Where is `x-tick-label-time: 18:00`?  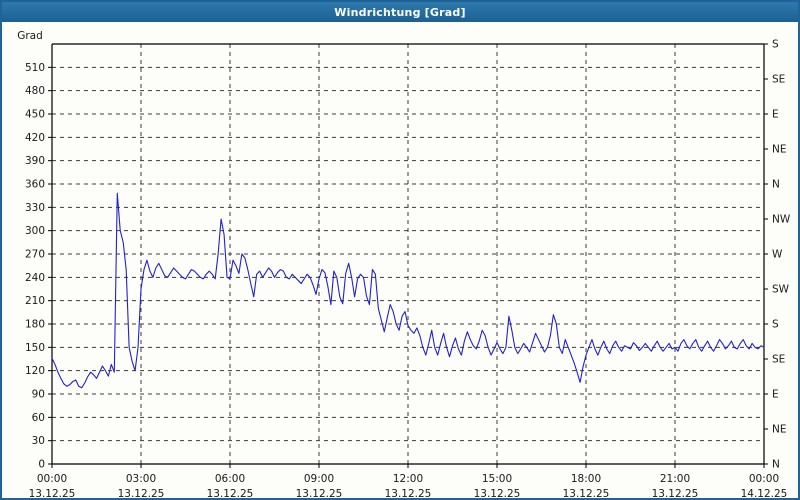 x-tick-label-time: 18:00 is located at coordinates (586, 479).